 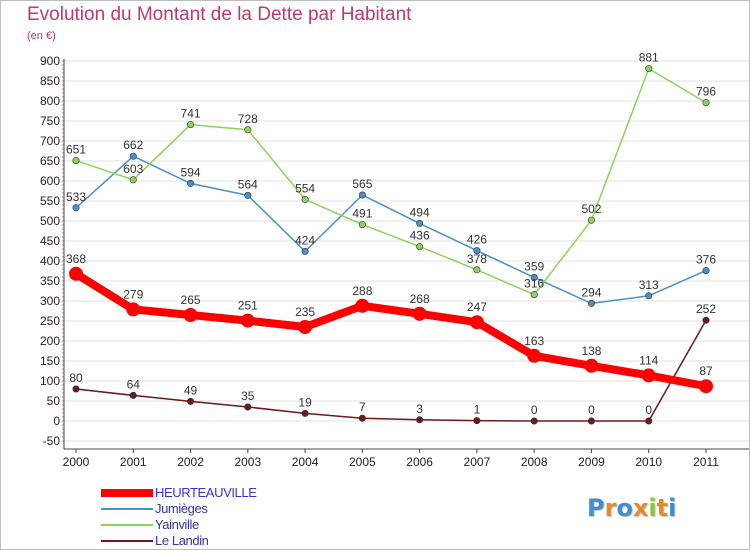 I want to click on data-label: 235, so click(x=305, y=312).